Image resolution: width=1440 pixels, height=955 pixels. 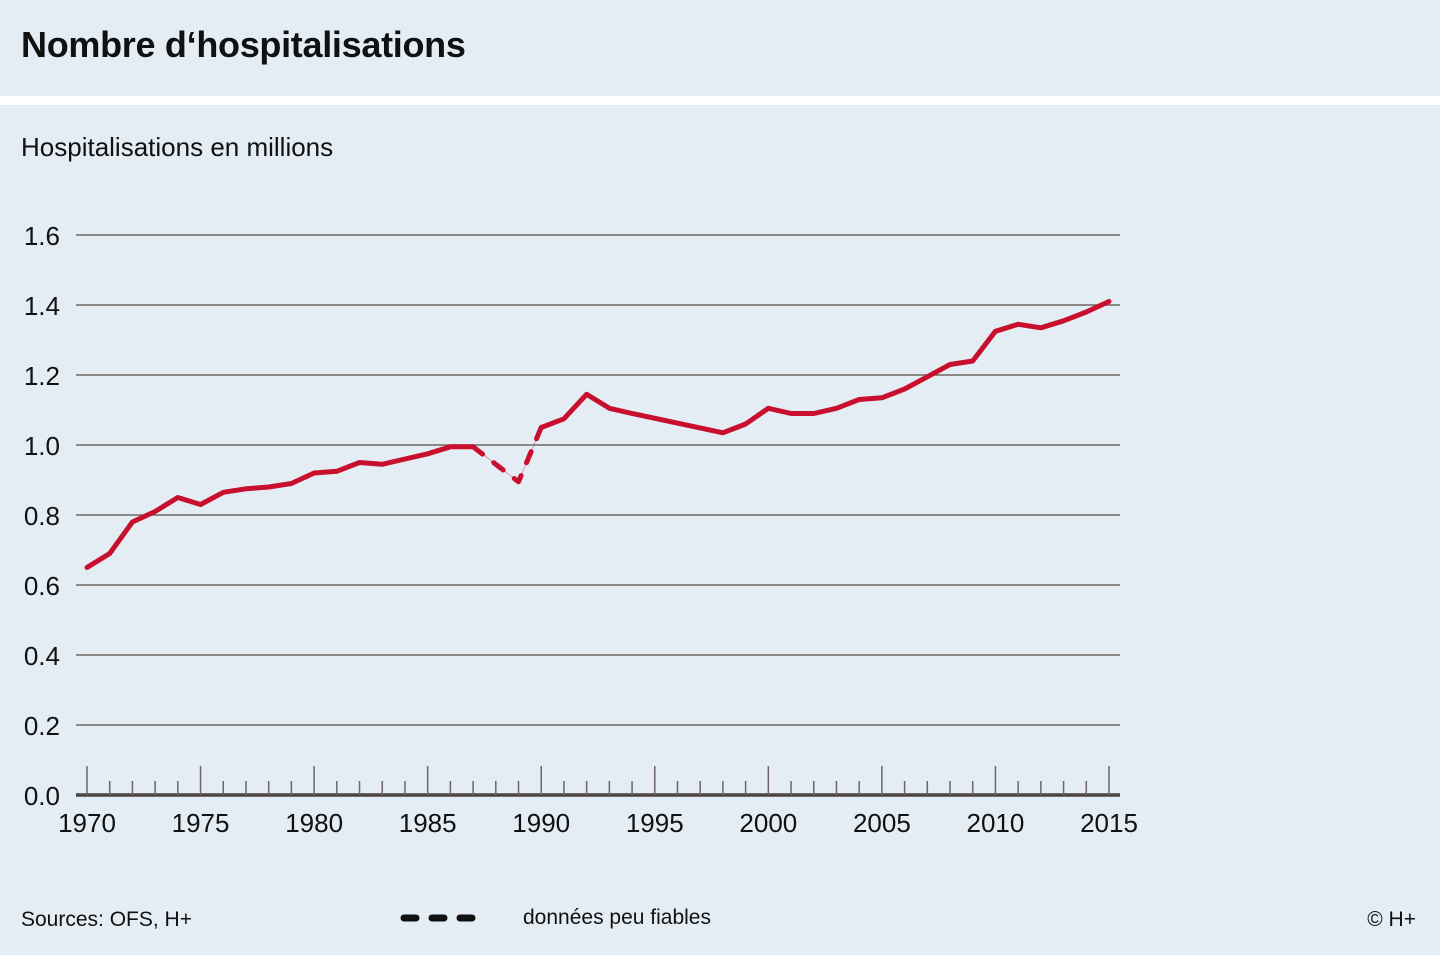 I want to click on y-tick-label: 0.2, so click(x=42, y=726).